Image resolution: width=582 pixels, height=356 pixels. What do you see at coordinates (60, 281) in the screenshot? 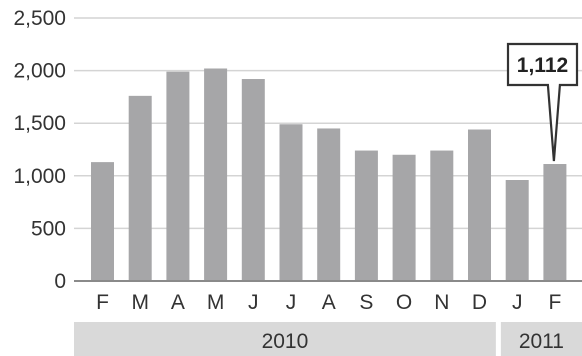
I see `y-tick-label: 0` at bounding box center [60, 281].